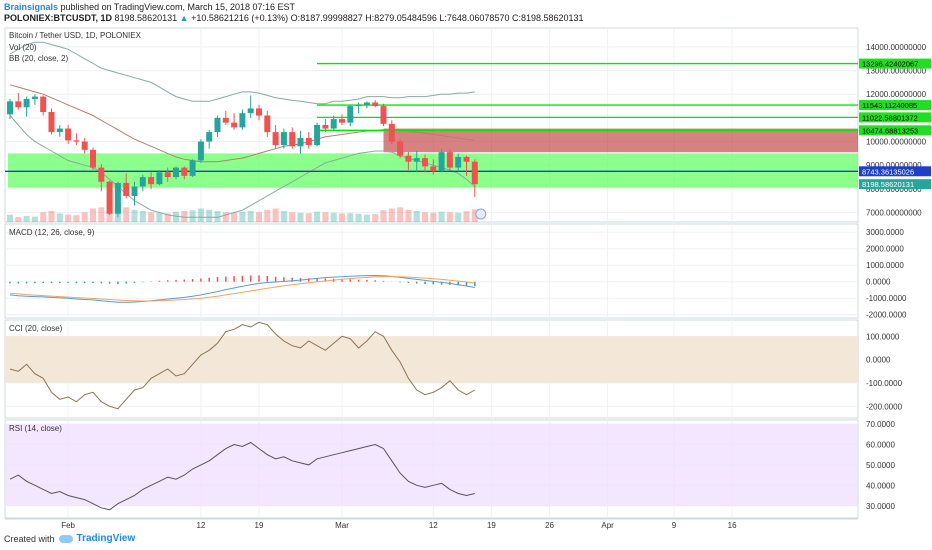 The height and width of the screenshot is (550, 932). What do you see at coordinates (885, 232) in the screenshot?
I see `macd-tick-label: 3000.0000` at bounding box center [885, 232].